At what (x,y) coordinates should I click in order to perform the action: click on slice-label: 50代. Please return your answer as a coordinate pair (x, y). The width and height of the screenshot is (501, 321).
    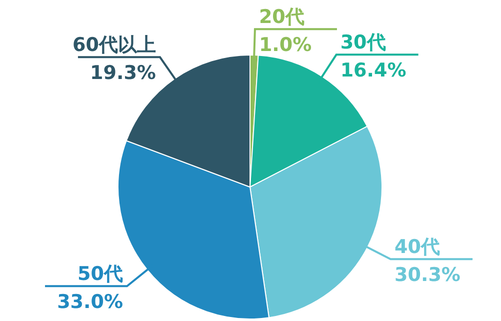
    Looking at the image, I should click on (101, 274).